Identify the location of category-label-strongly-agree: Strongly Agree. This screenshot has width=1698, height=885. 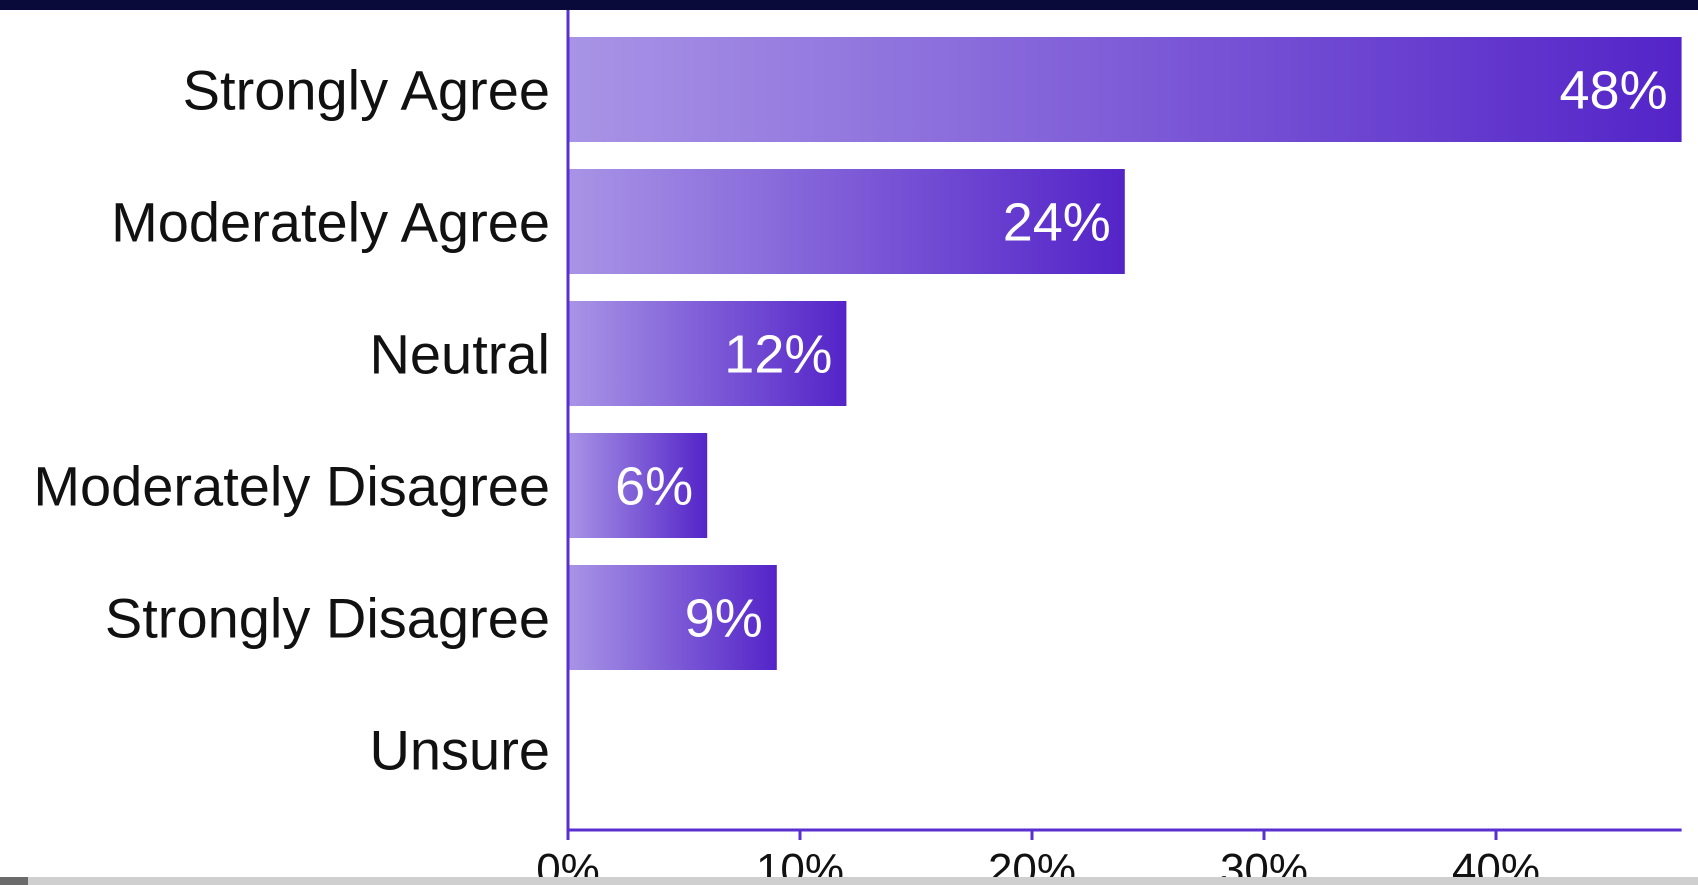
(366, 90).